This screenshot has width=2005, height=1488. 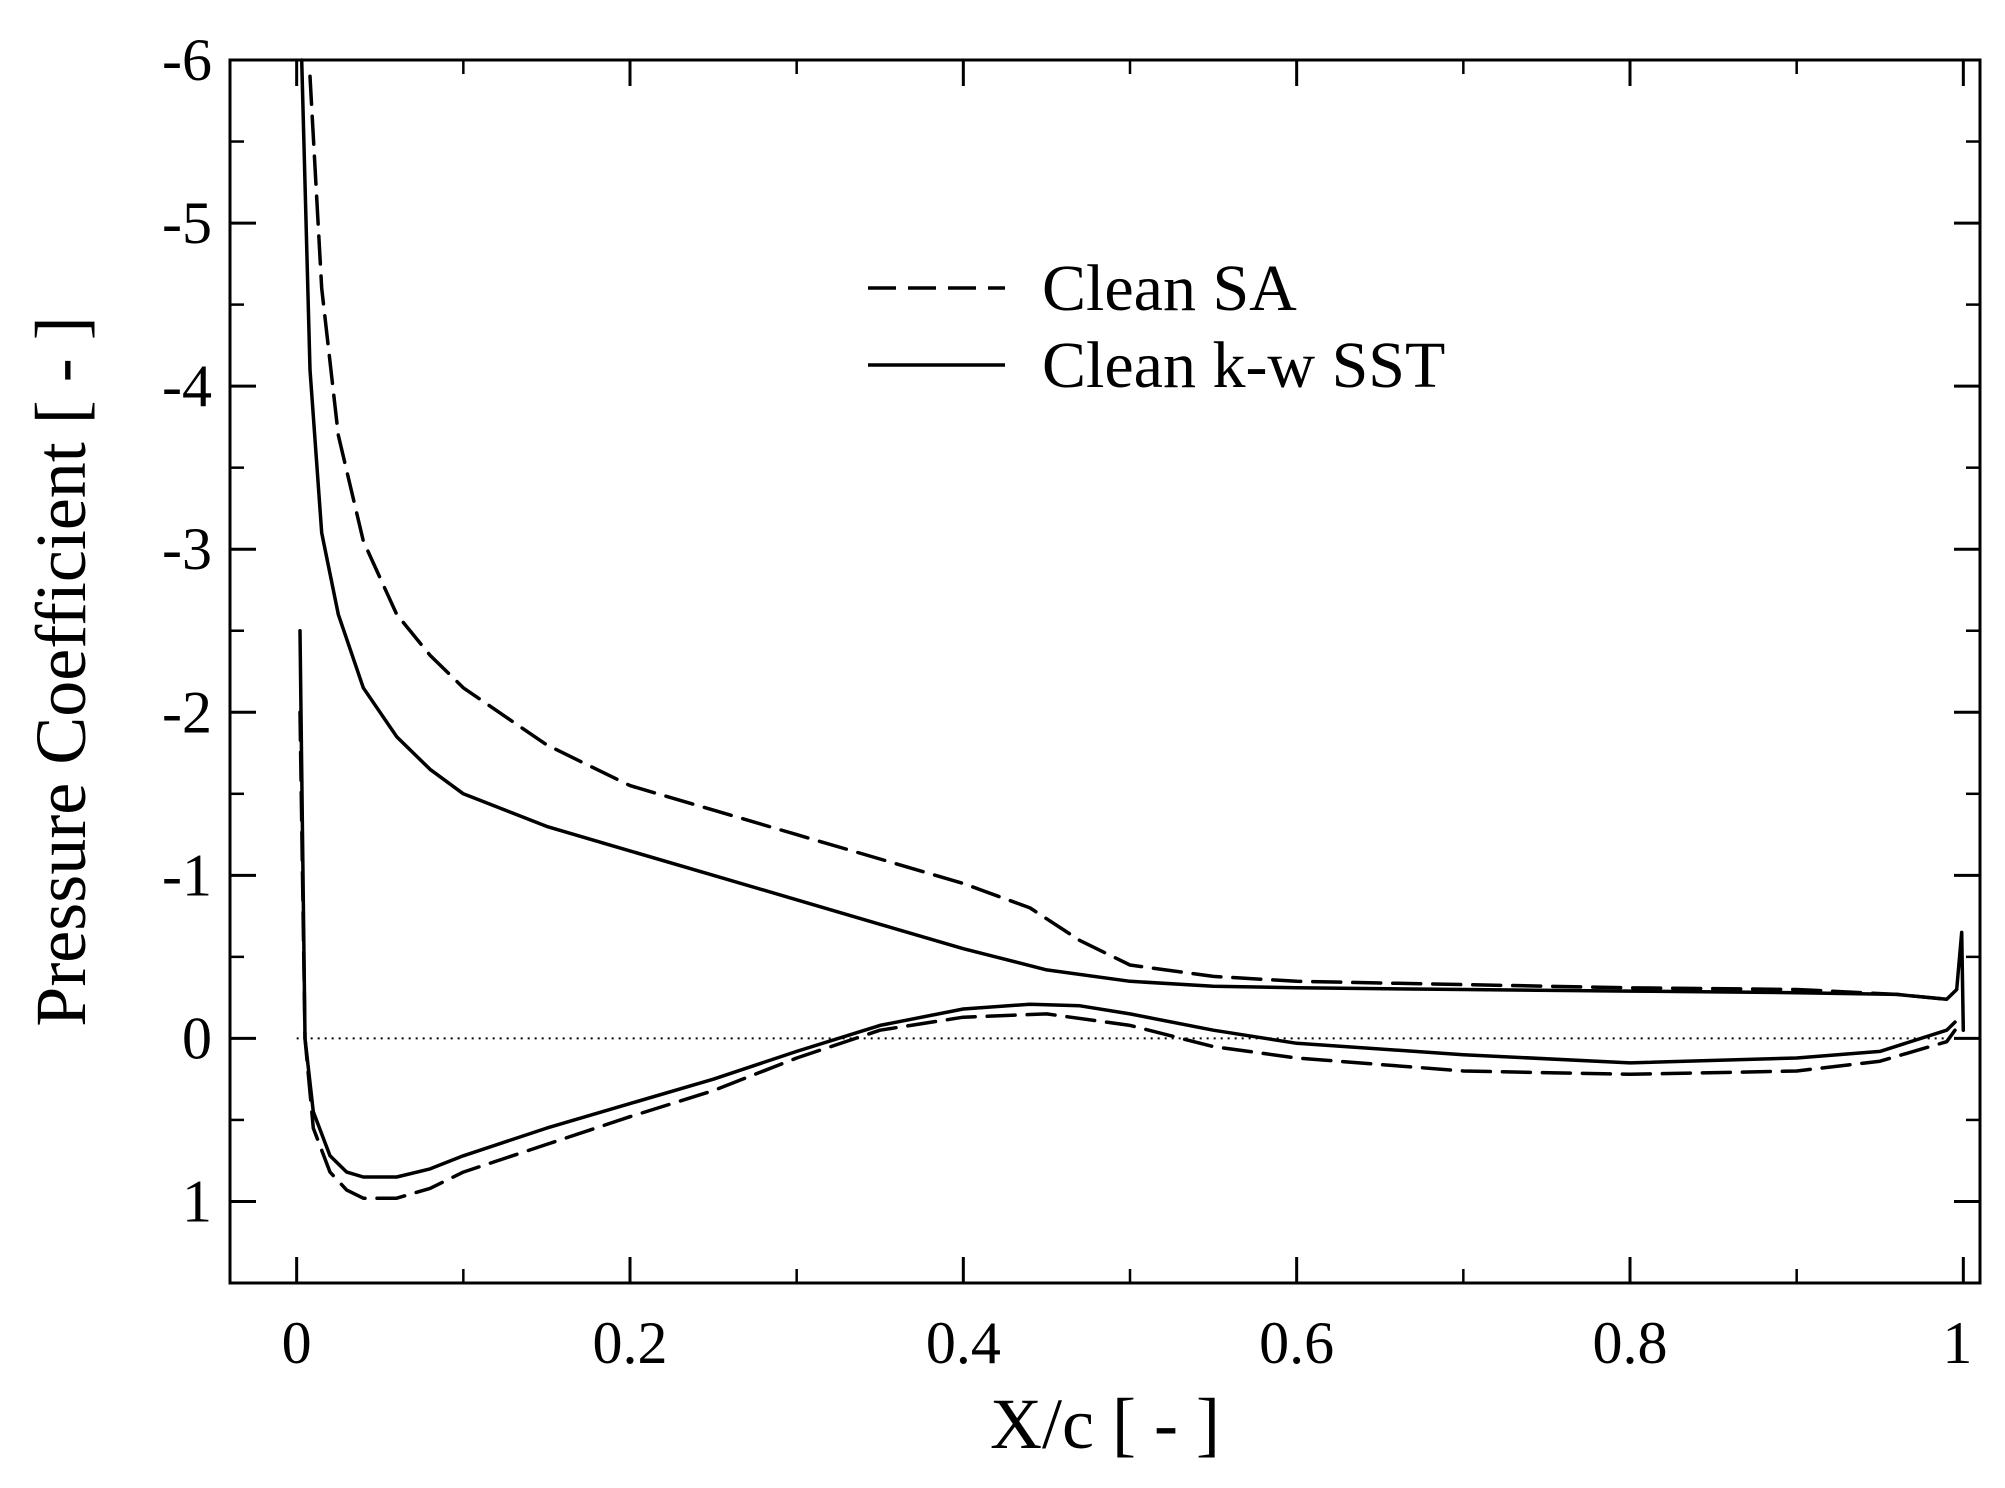 I want to click on y-tick-label: 1, so click(x=197, y=1201).